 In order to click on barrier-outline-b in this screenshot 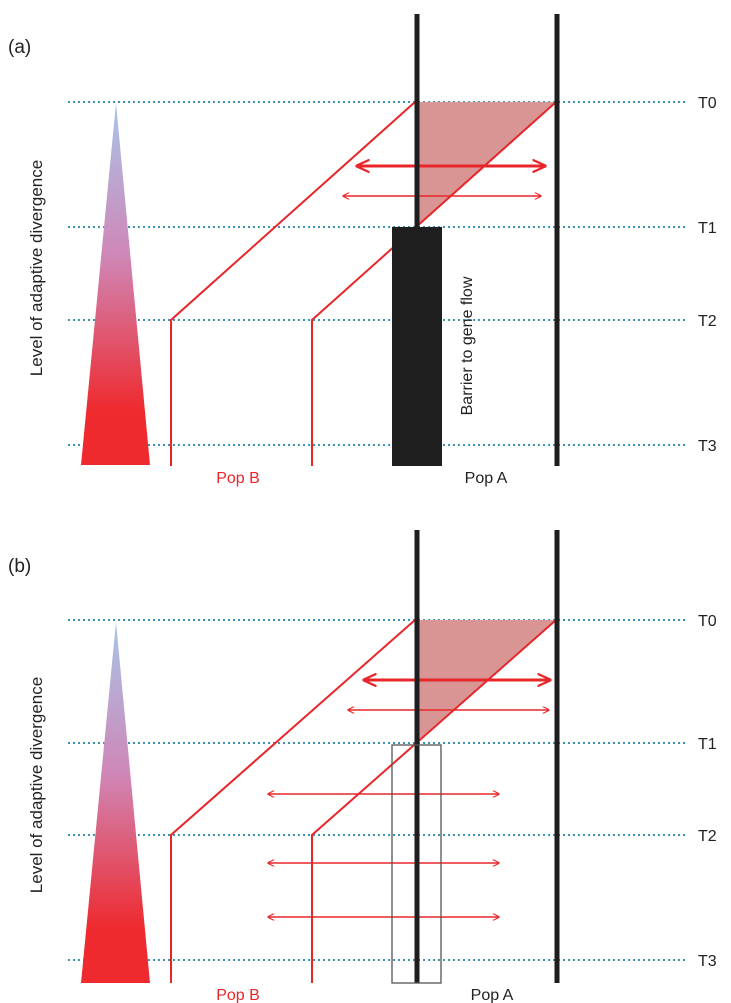, I will do `click(416, 864)`.